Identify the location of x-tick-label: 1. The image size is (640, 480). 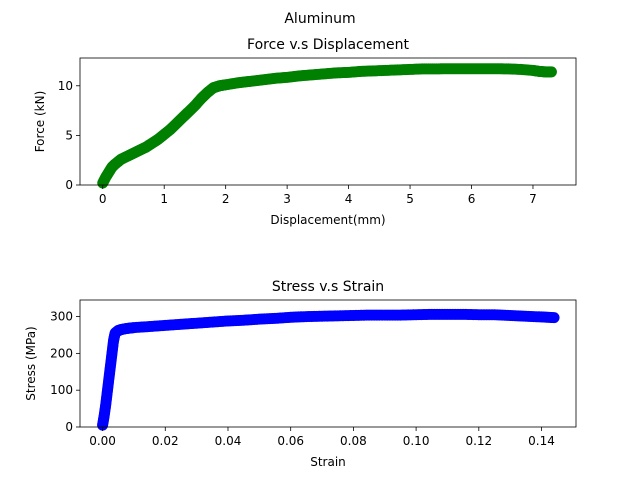
(164, 199).